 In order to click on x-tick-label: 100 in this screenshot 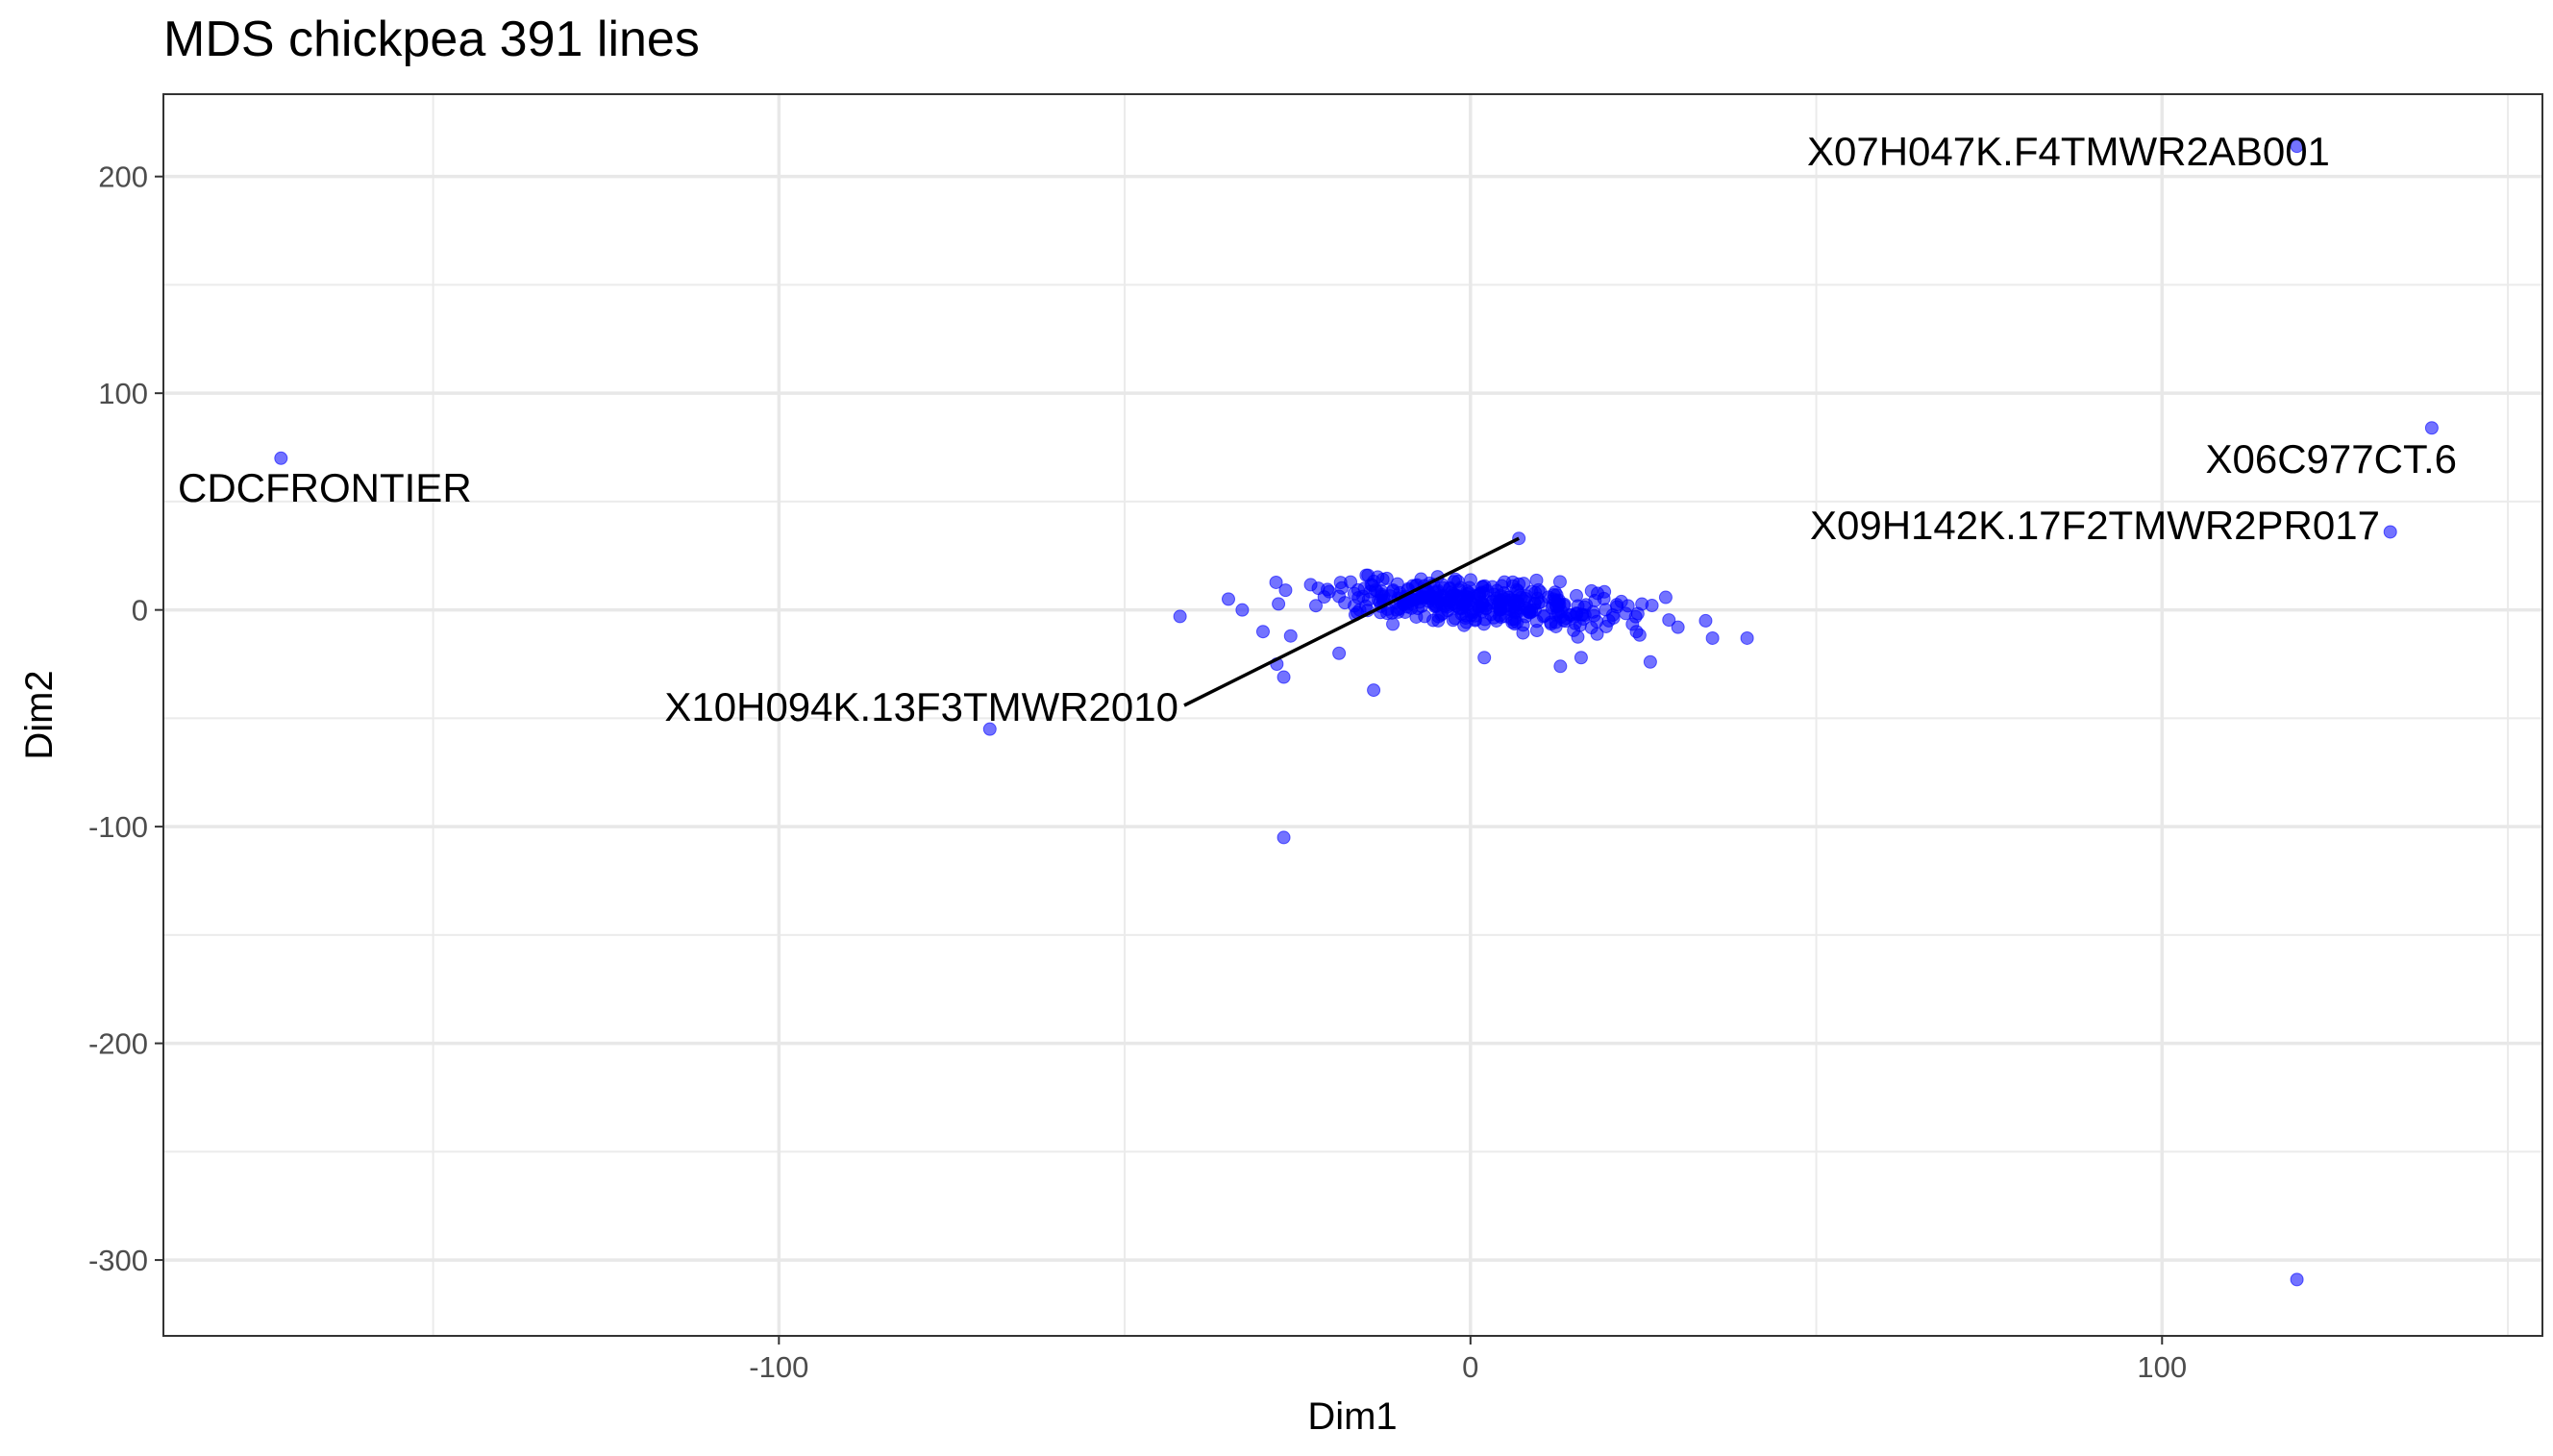, I will do `click(2162, 1367)`.